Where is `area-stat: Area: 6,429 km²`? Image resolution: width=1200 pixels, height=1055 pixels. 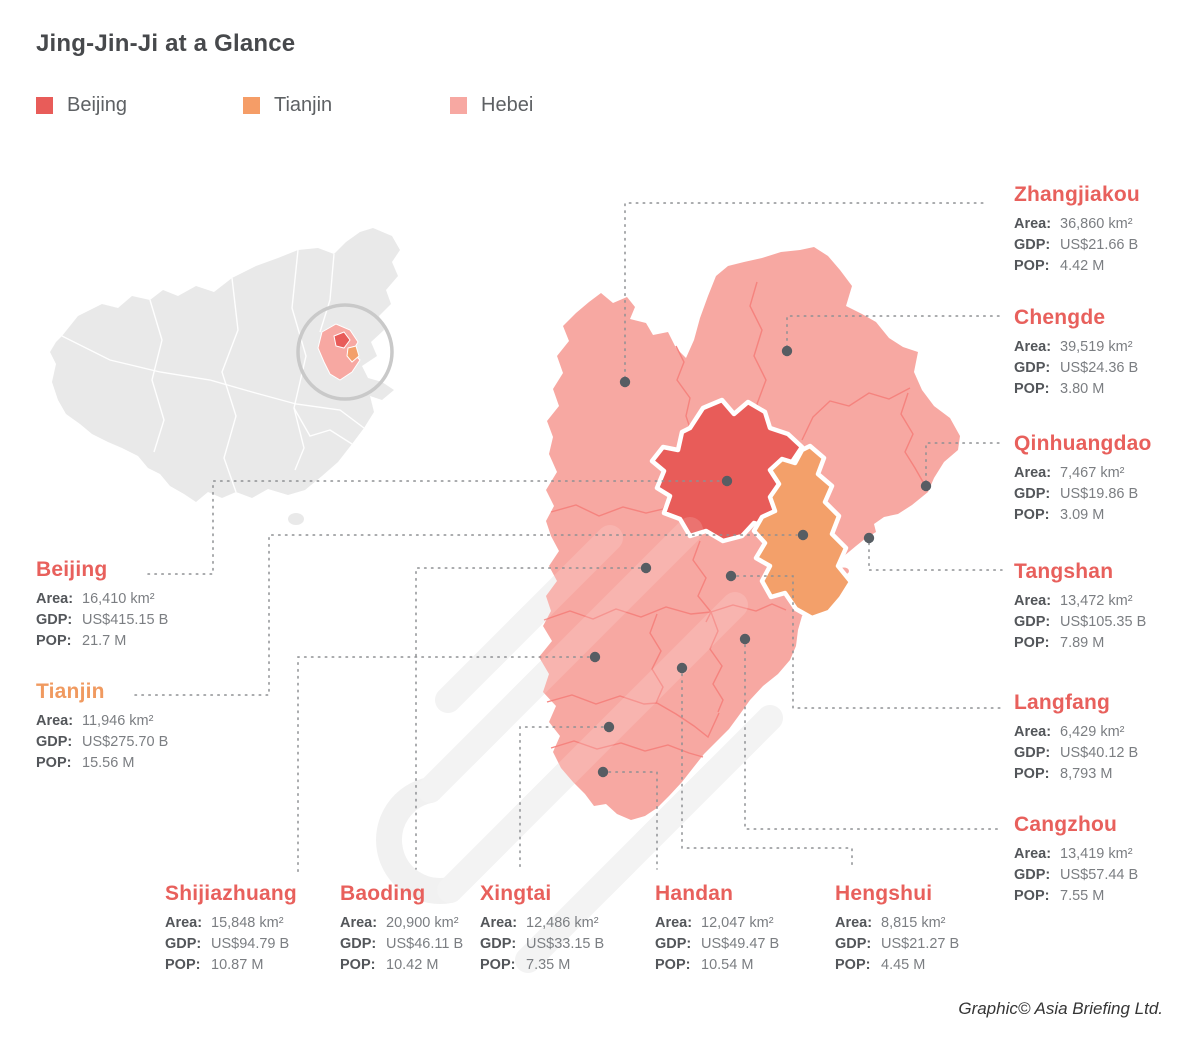 area-stat: Area: 6,429 km² is located at coordinates (1102, 732).